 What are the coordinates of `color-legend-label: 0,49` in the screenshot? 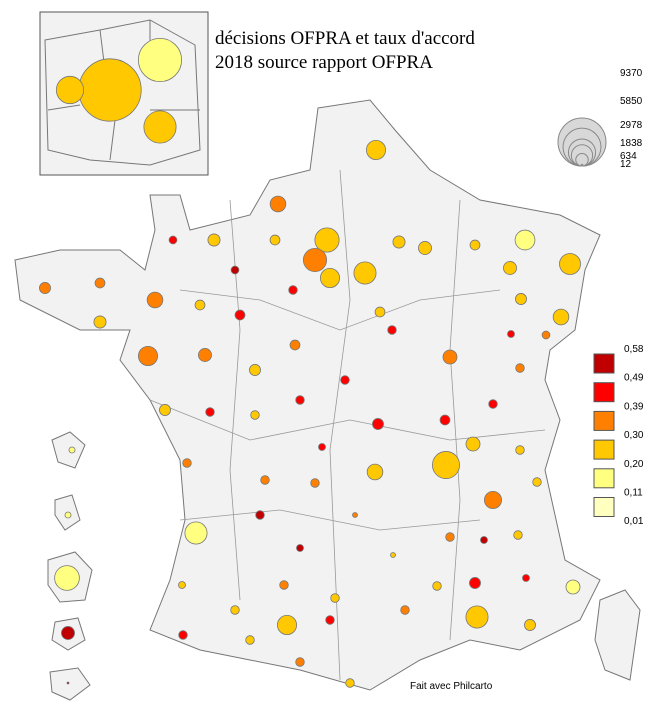 It's located at (634, 378).